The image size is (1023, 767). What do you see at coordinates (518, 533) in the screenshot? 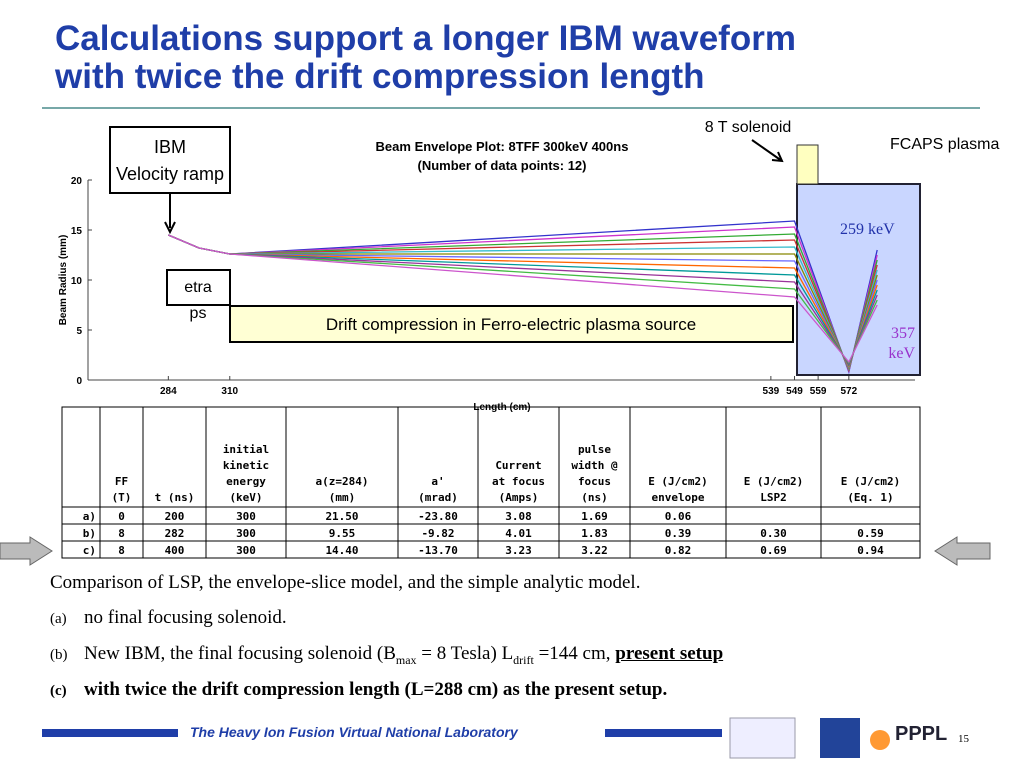
I see `table-cell: 4.01` at bounding box center [518, 533].